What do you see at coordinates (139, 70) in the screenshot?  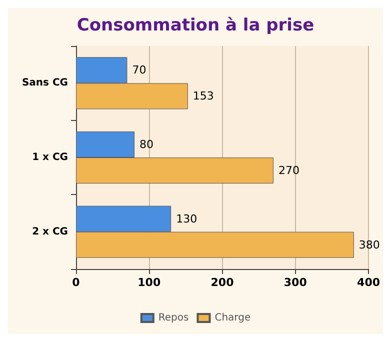 I see `data-label: 70` at bounding box center [139, 70].